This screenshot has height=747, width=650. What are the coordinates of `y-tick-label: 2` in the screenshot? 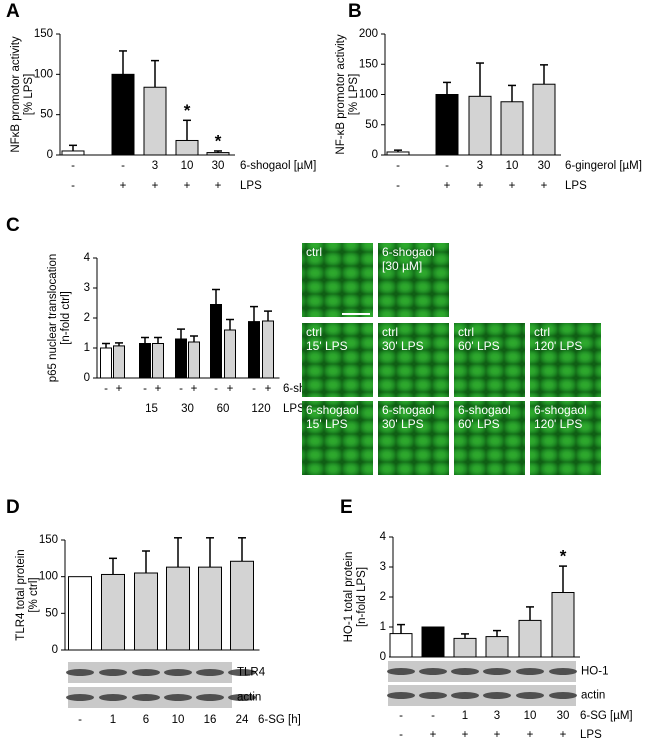 It's located at (87, 318).